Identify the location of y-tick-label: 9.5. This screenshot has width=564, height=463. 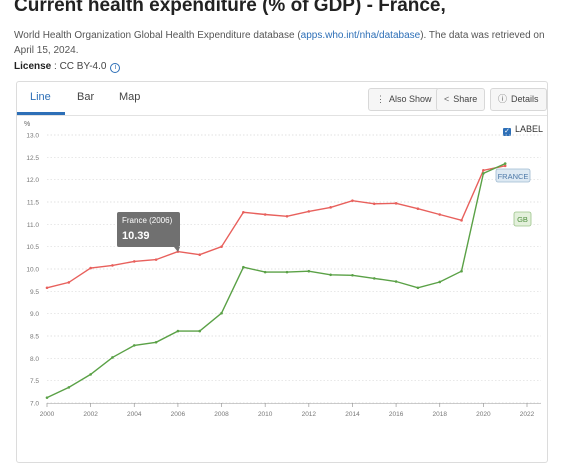
(34, 292).